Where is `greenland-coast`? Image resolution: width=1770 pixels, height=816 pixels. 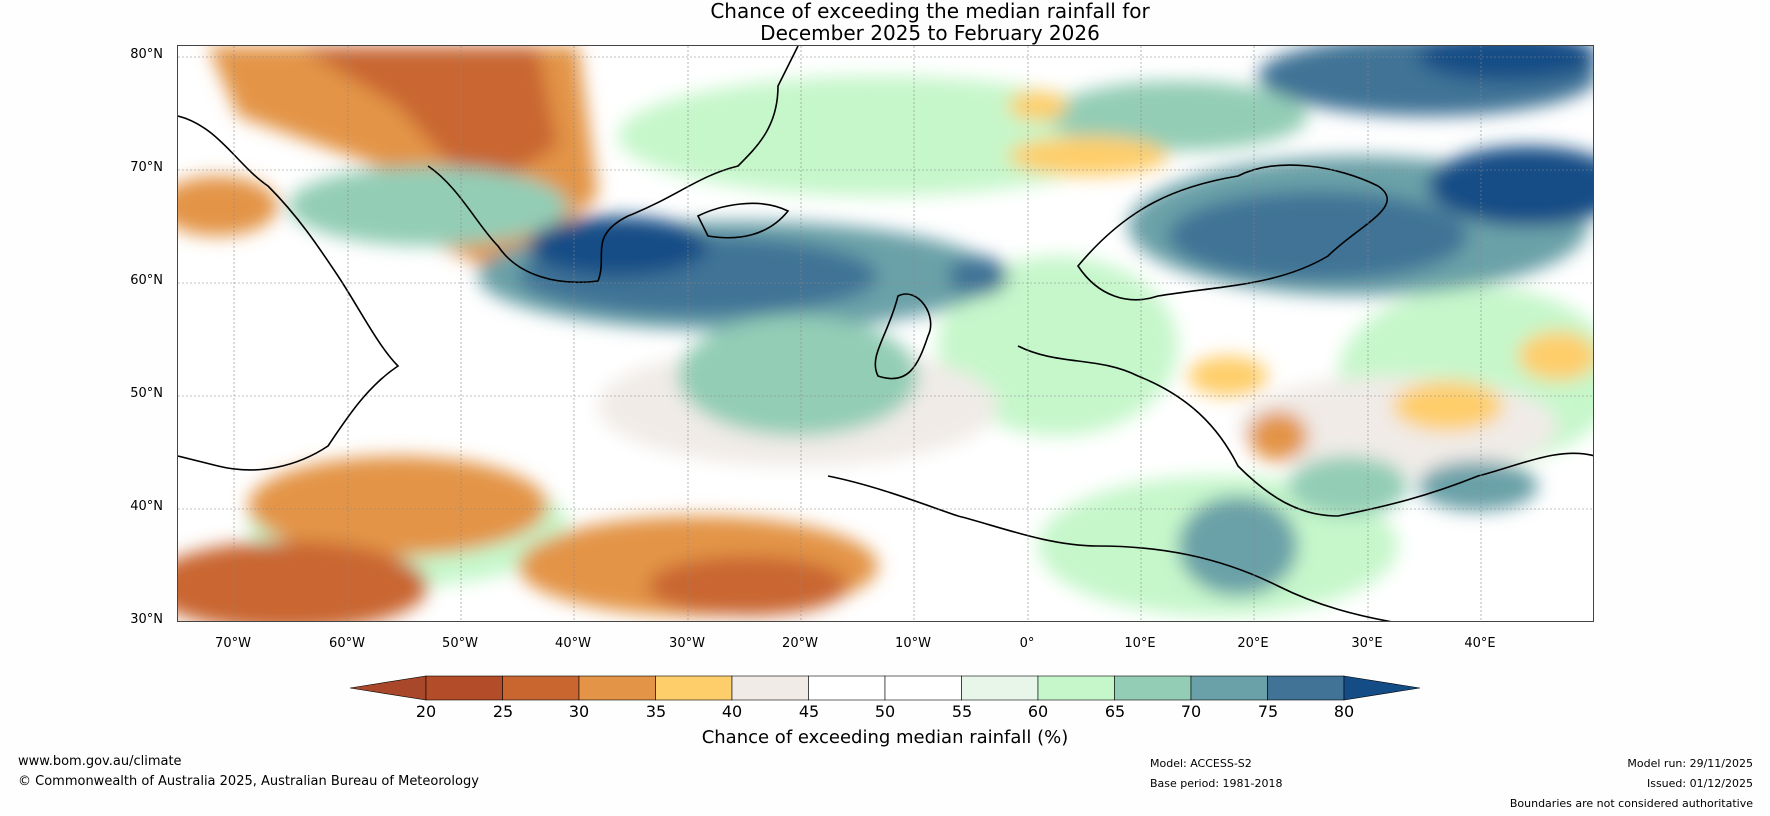 greenland-coast is located at coordinates (613, 165).